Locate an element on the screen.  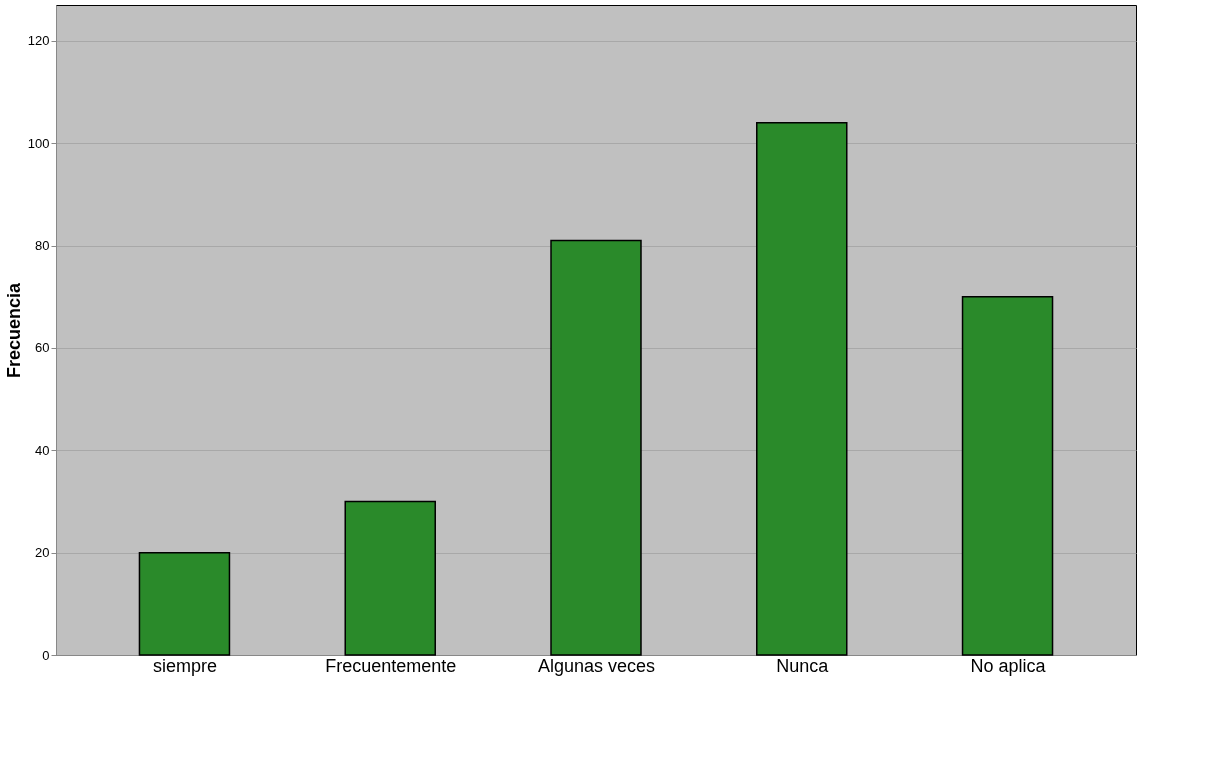
x-tick-label: siempre is located at coordinates (184, 665).